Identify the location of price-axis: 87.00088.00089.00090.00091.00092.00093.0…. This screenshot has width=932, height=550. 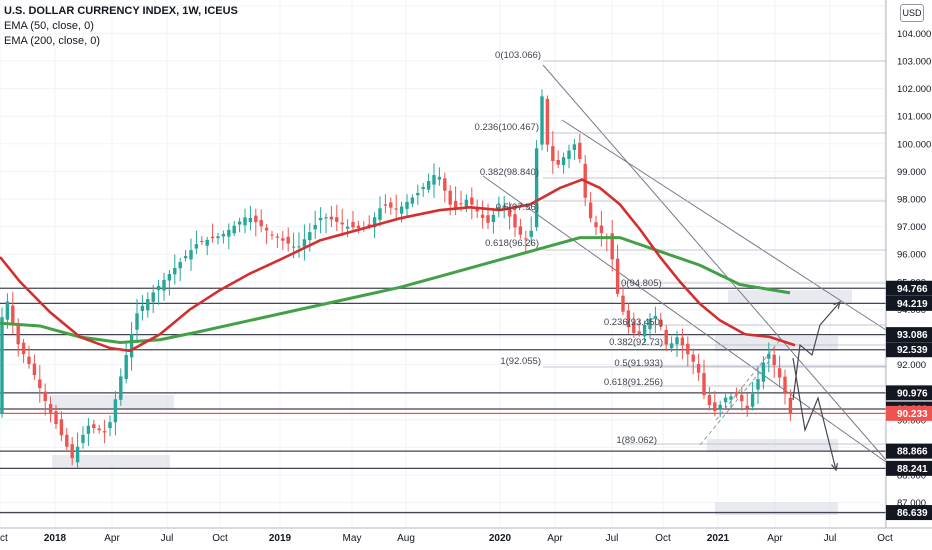
(908, 264).